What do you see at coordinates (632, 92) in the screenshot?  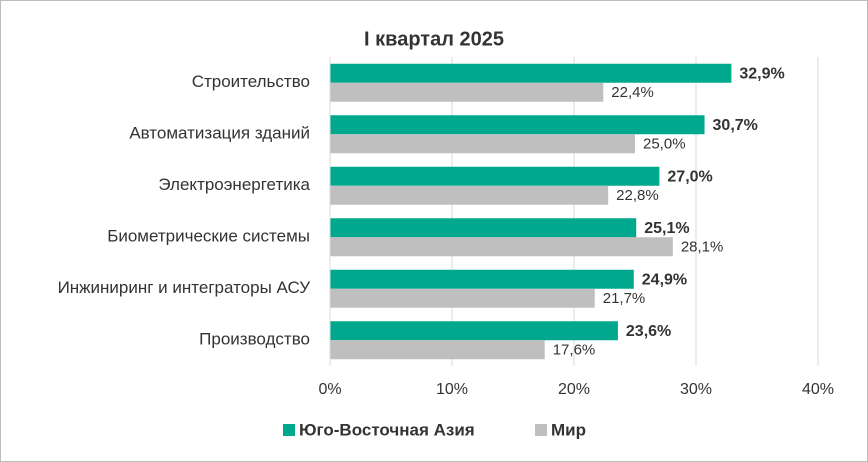 I see `value-label: 22,4%` at bounding box center [632, 92].